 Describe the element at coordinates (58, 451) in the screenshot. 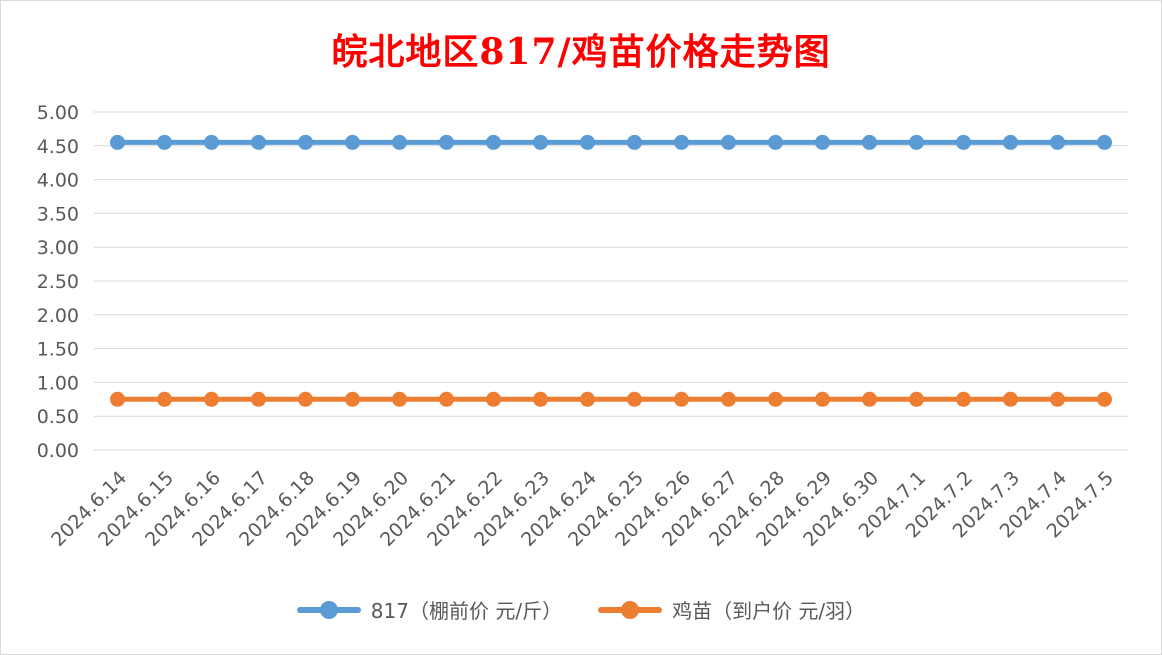

I see `y-tick-label: 0.00` at that location.